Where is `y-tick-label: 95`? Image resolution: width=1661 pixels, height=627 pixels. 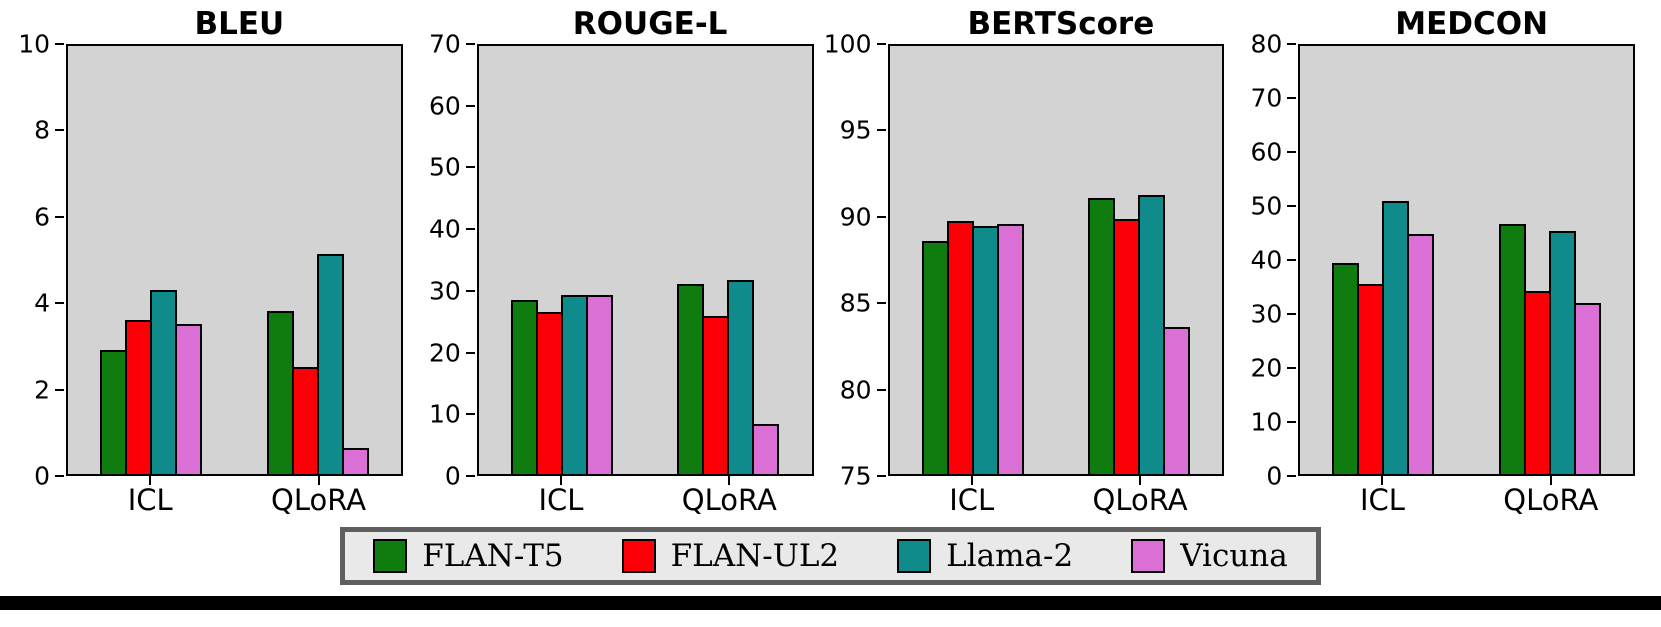
y-tick-label: 95 is located at coordinates (855, 130).